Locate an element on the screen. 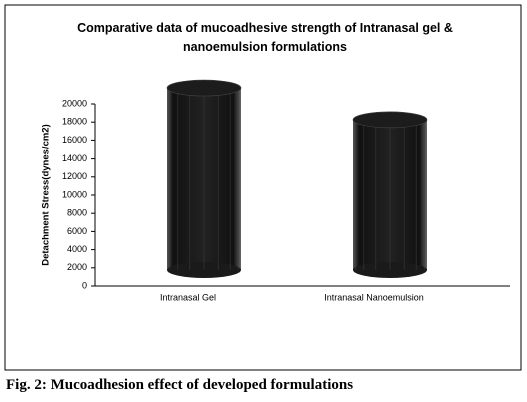 The width and height of the screenshot is (527, 402). y-tick-label: 20000 is located at coordinates (74, 103).